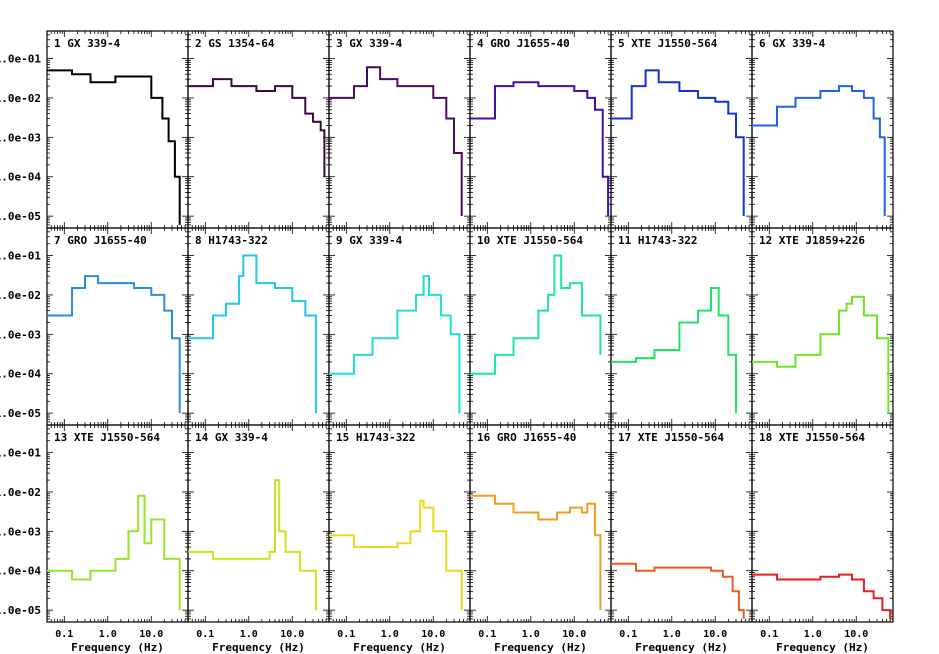  I want to click on panel-title: 7 GRO J1655-40, so click(100, 240).